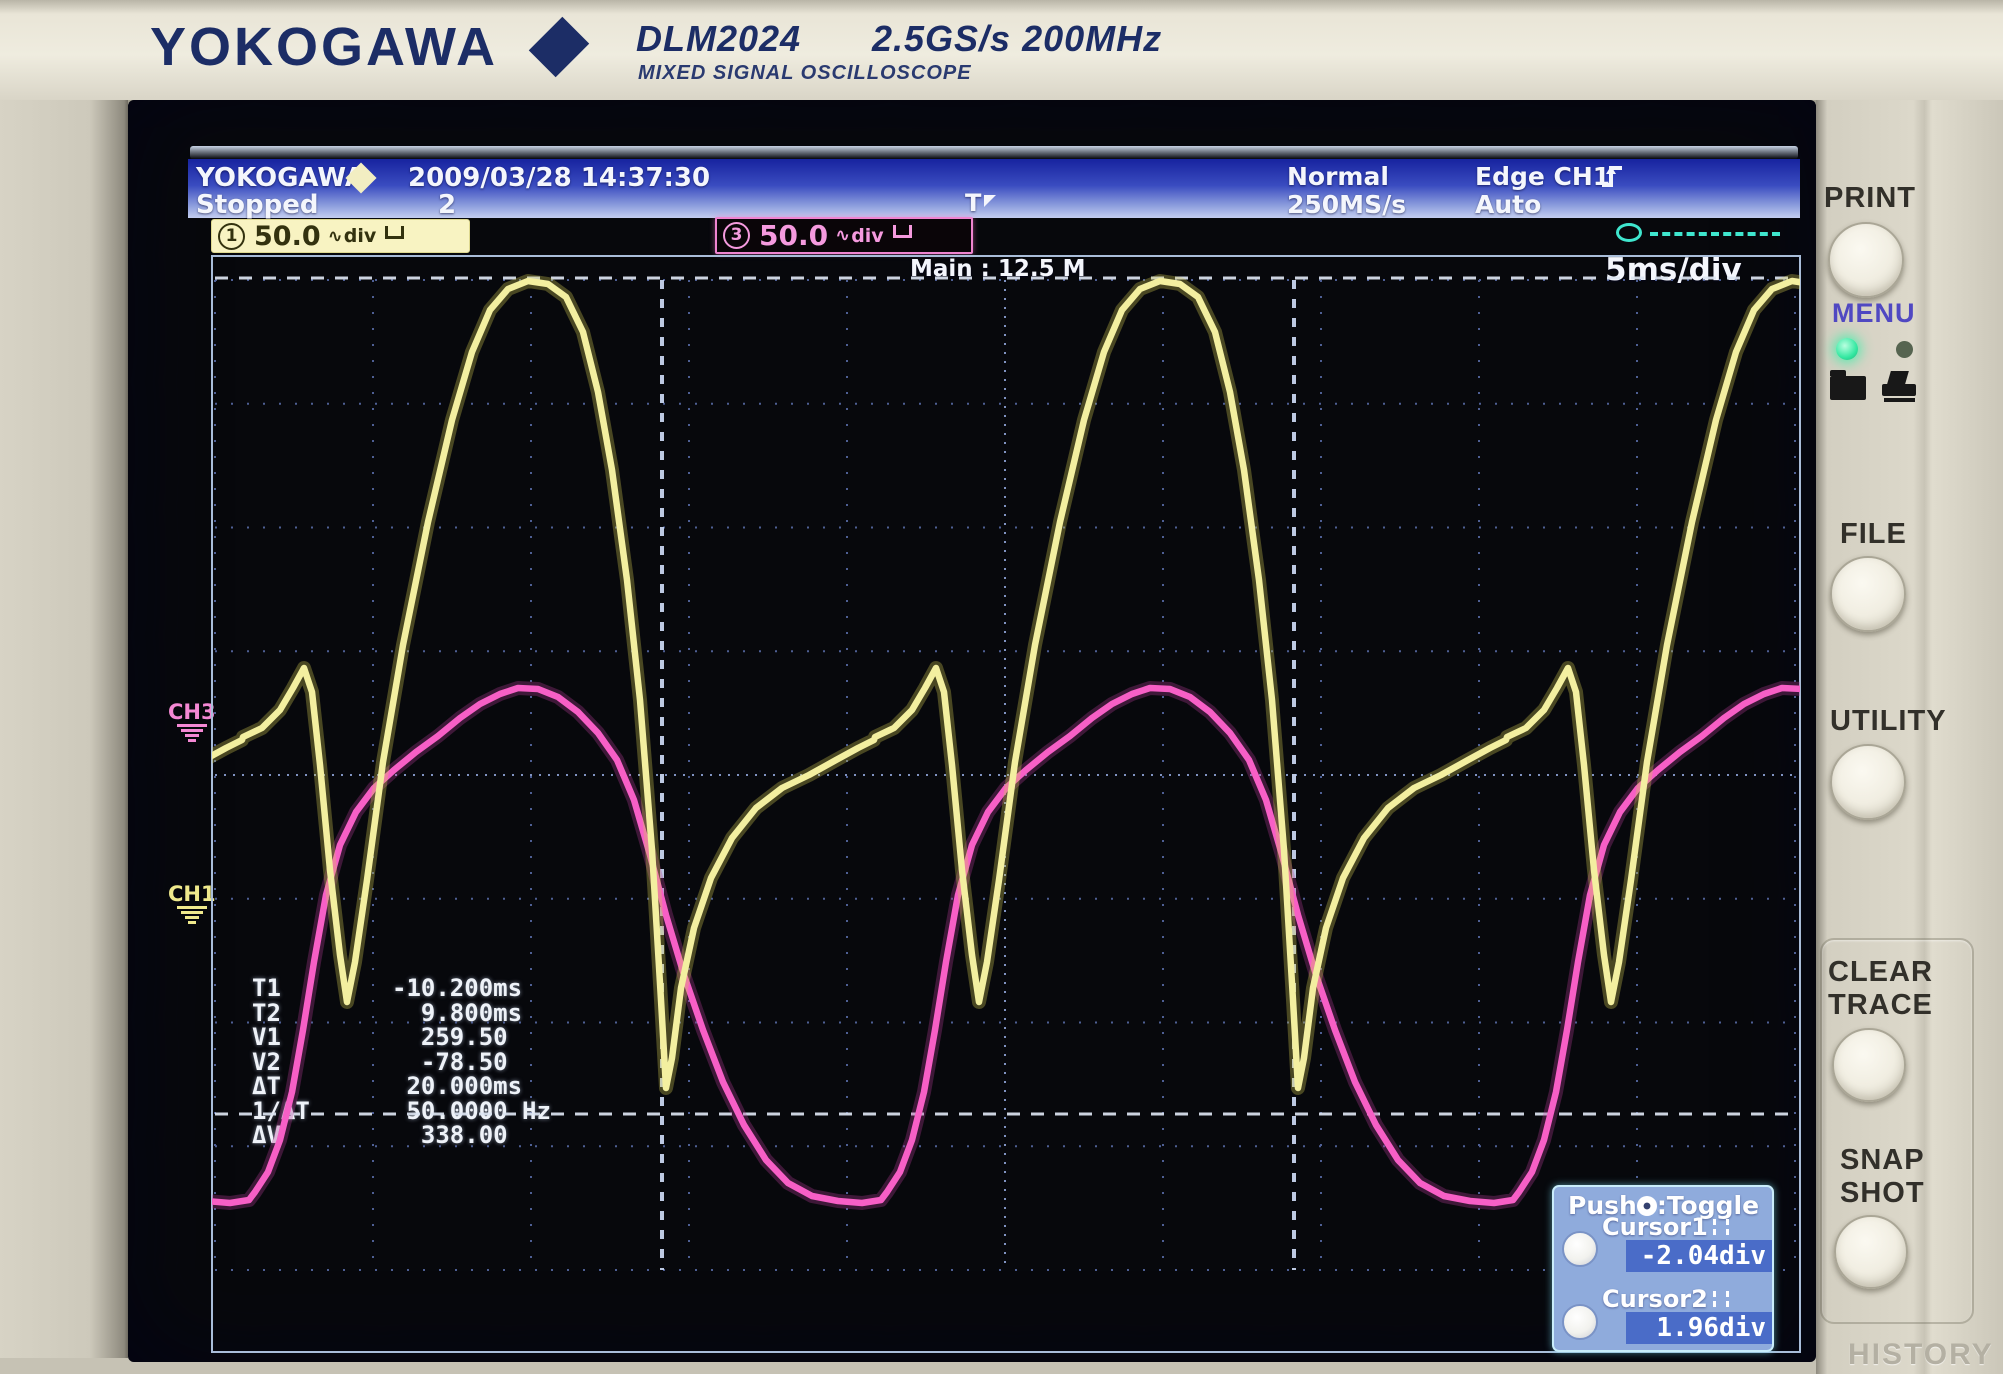 Image resolution: width=2003 pixels, height=1374 pixels. I want to click on menu-label: MENU, so click(1874, 313).